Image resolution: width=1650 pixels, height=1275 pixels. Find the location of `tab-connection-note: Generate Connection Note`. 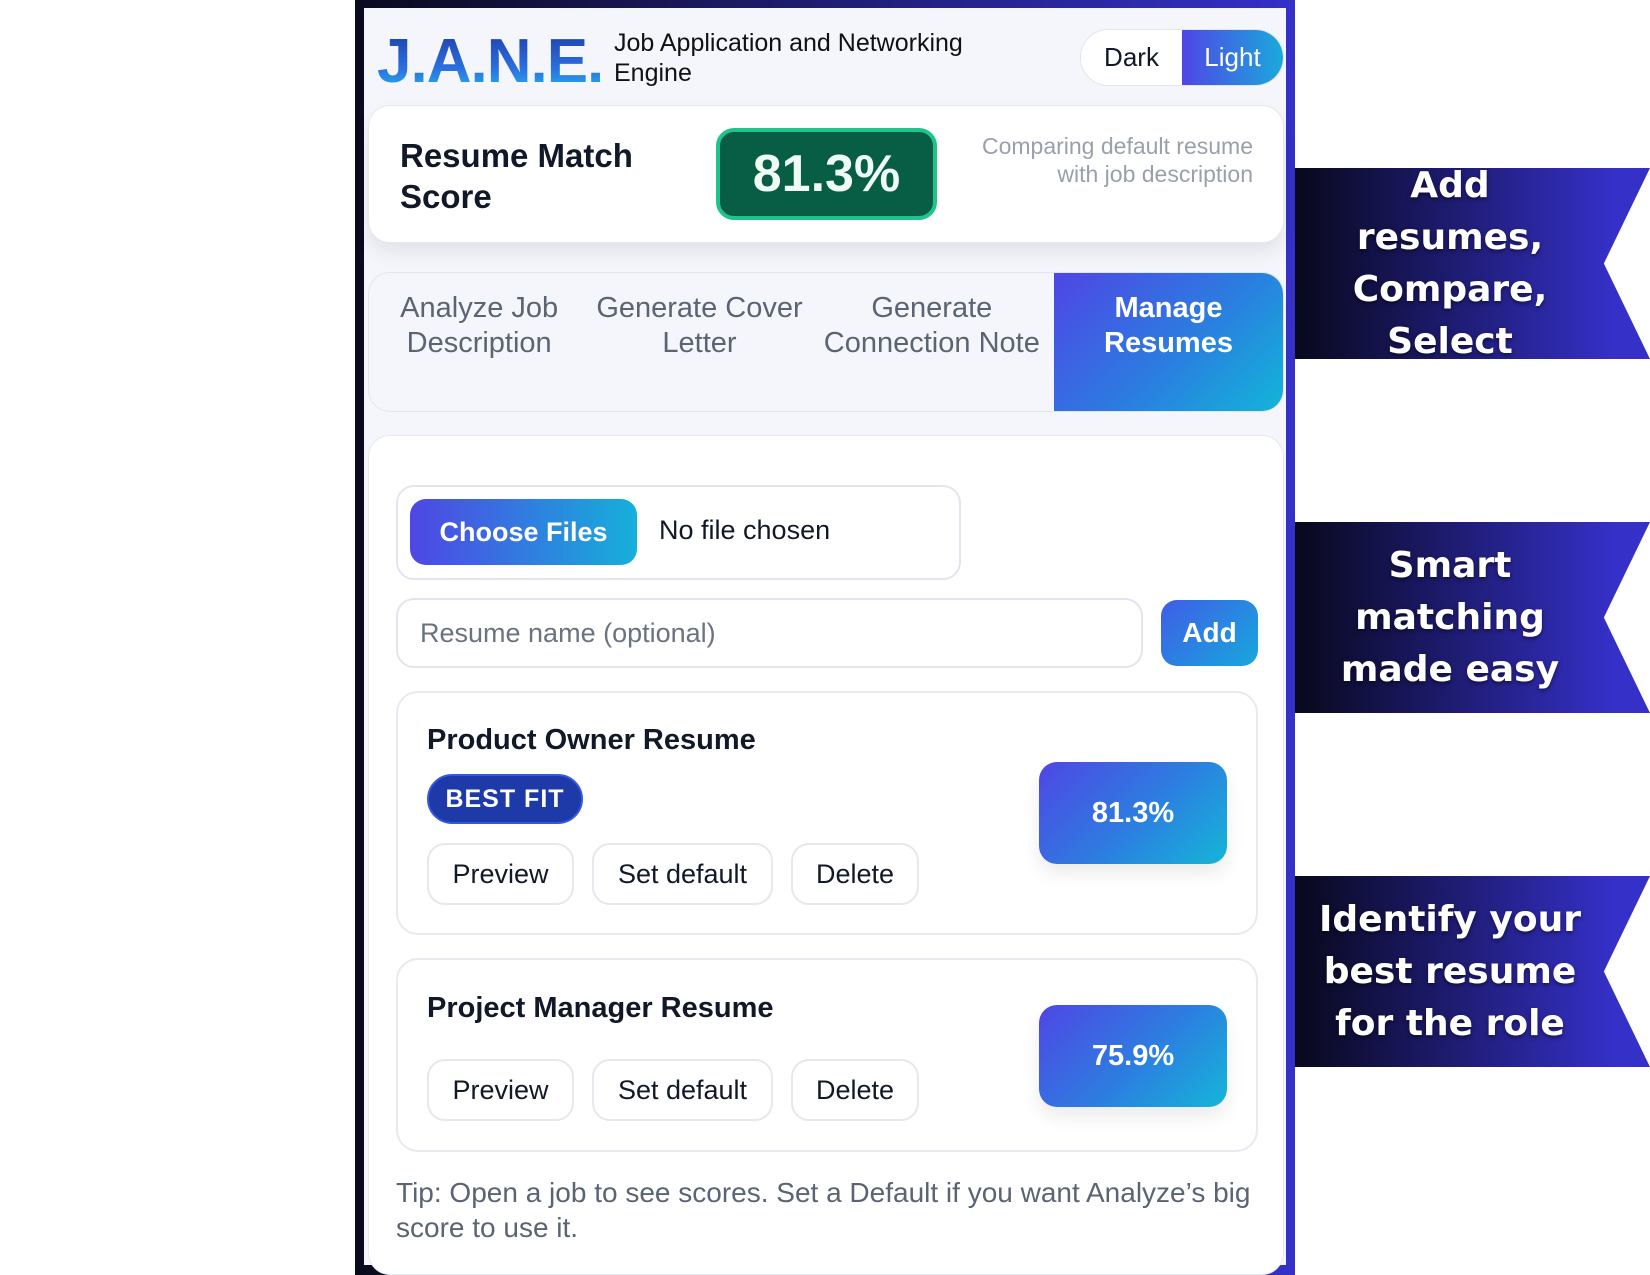

tab-connection-note: Generate Connection Note is located at coordinates (931, 325).